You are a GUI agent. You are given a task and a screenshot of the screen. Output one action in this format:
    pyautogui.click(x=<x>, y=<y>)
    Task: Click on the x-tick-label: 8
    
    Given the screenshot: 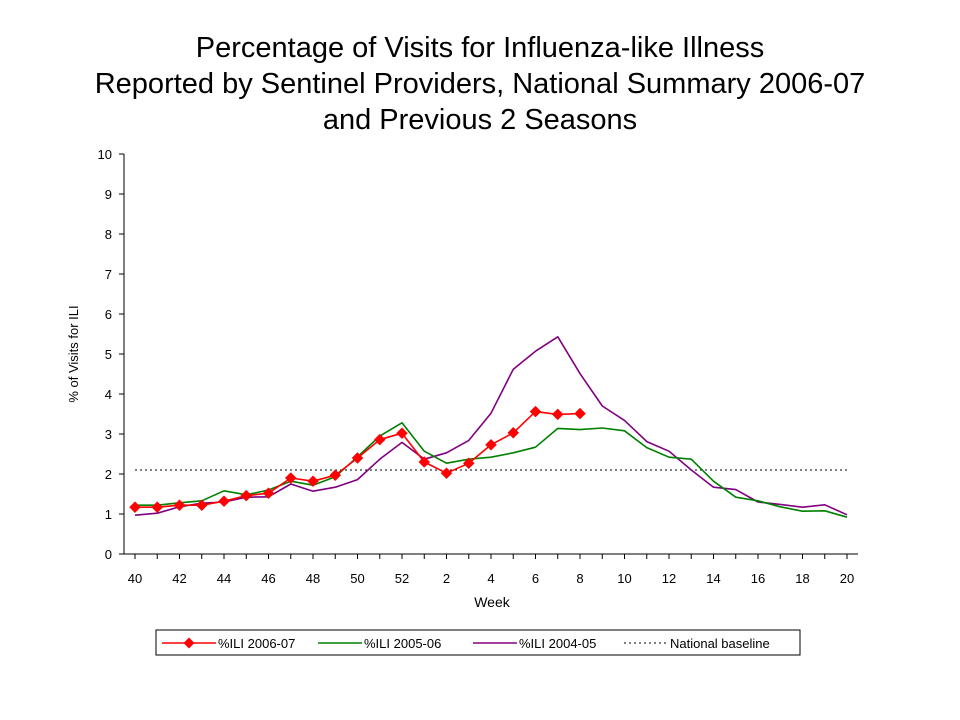 What is the action you would take?
    pyautogui.click(x=579, y=578)
    